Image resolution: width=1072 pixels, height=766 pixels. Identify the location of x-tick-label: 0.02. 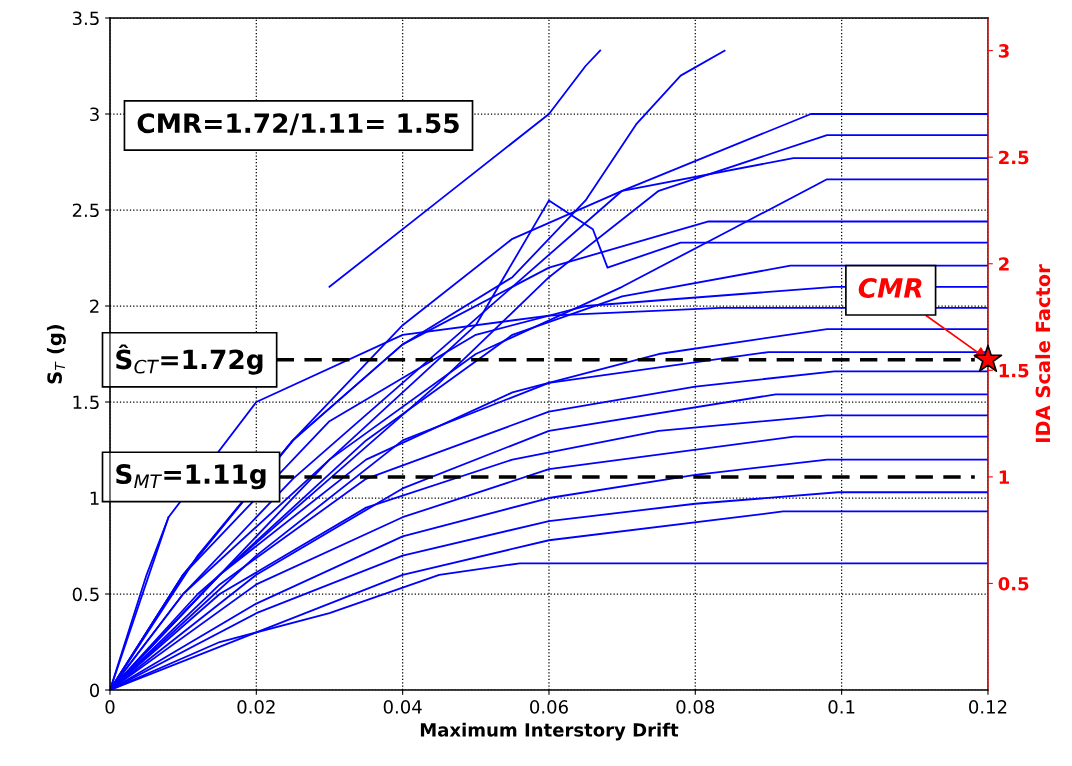
(256, 707).